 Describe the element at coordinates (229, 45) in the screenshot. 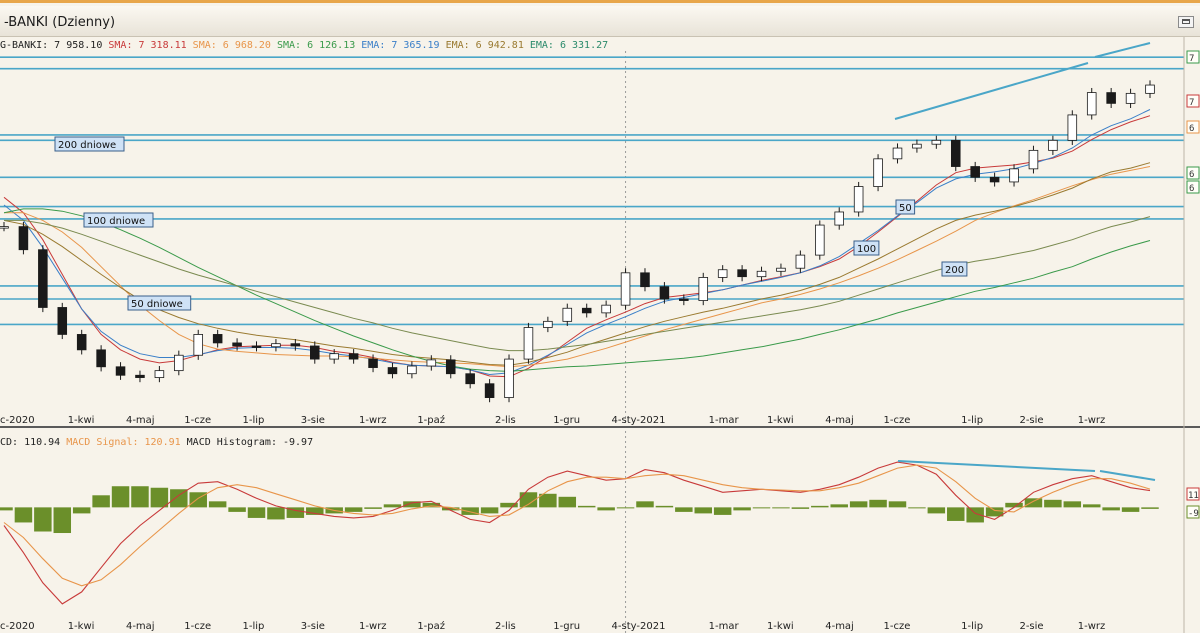

I see `price-legend-item: SMA: 6 968.20` at that location.